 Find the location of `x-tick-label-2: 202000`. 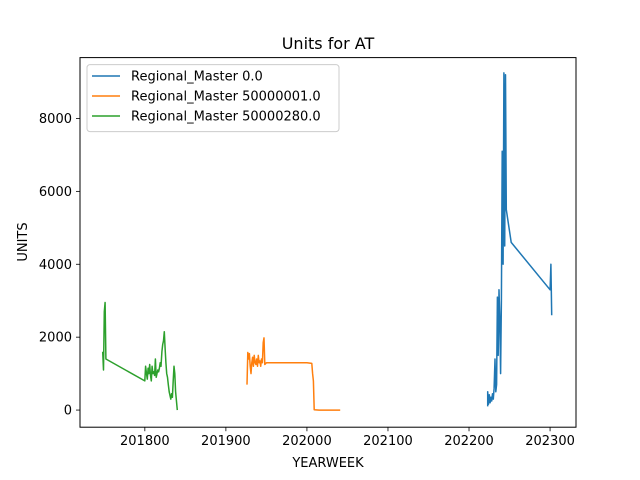

x-tick-label-2: 202000 is located at coordinates (307, 441).